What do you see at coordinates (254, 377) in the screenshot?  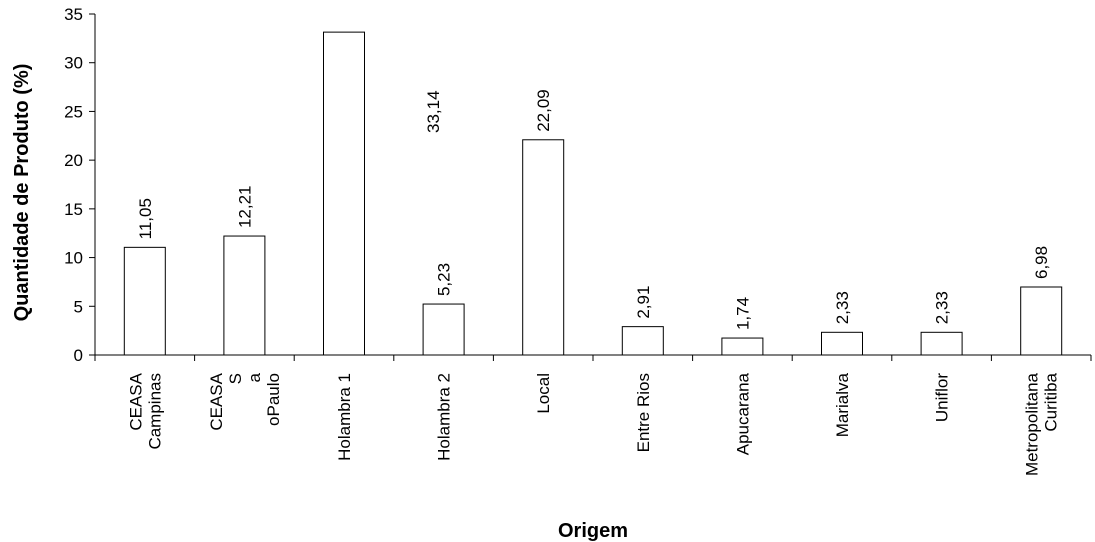 I see `category-label: a` at bounding box center [254, 377].